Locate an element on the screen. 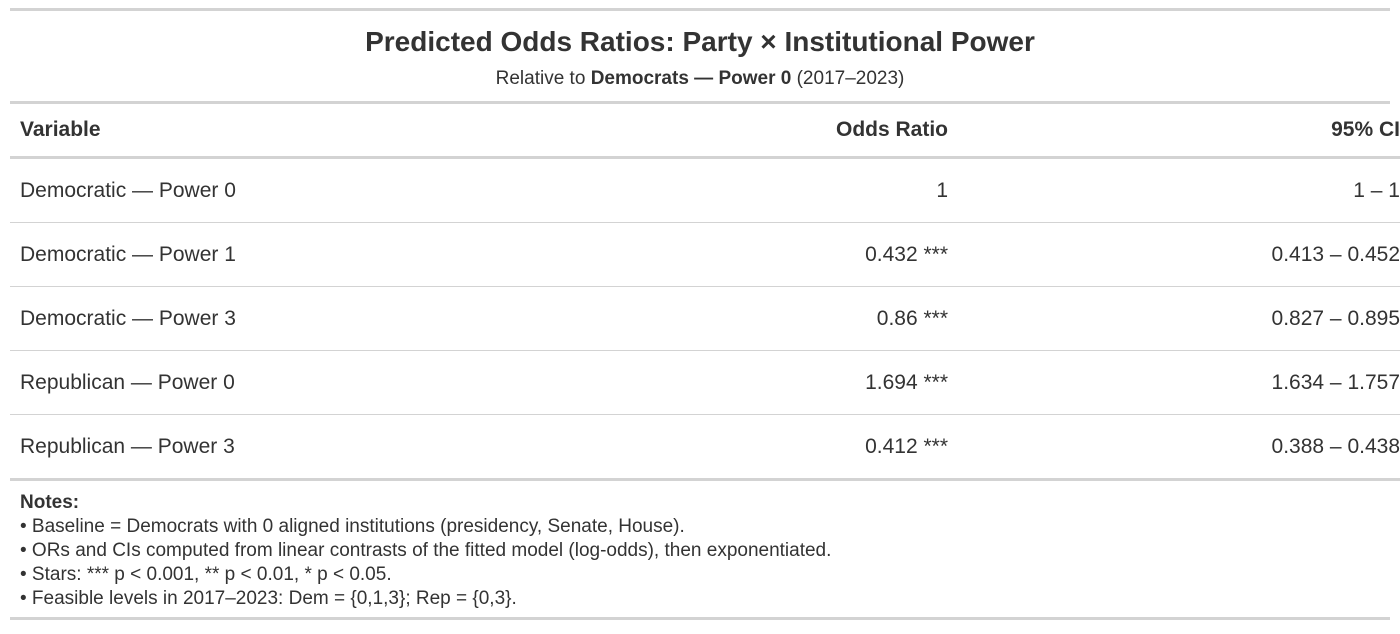 The image size is (1400, 634). cell-ci: 0.413 – 0.452 is located at coordinates (1179, 254).